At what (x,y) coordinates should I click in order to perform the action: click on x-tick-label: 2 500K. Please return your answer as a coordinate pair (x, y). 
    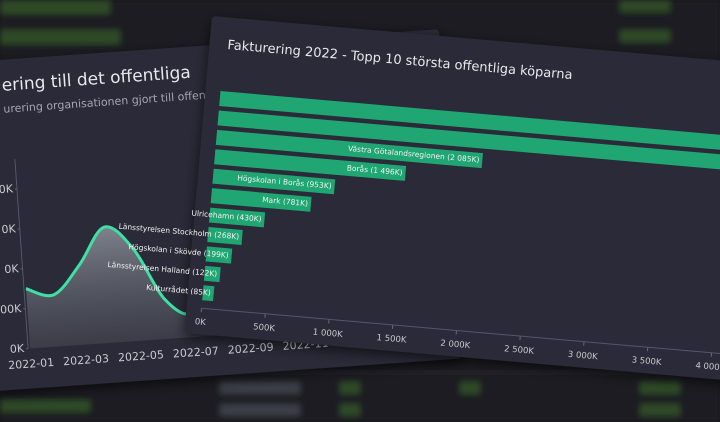
    Looking at the image, I should click on (519, 350).